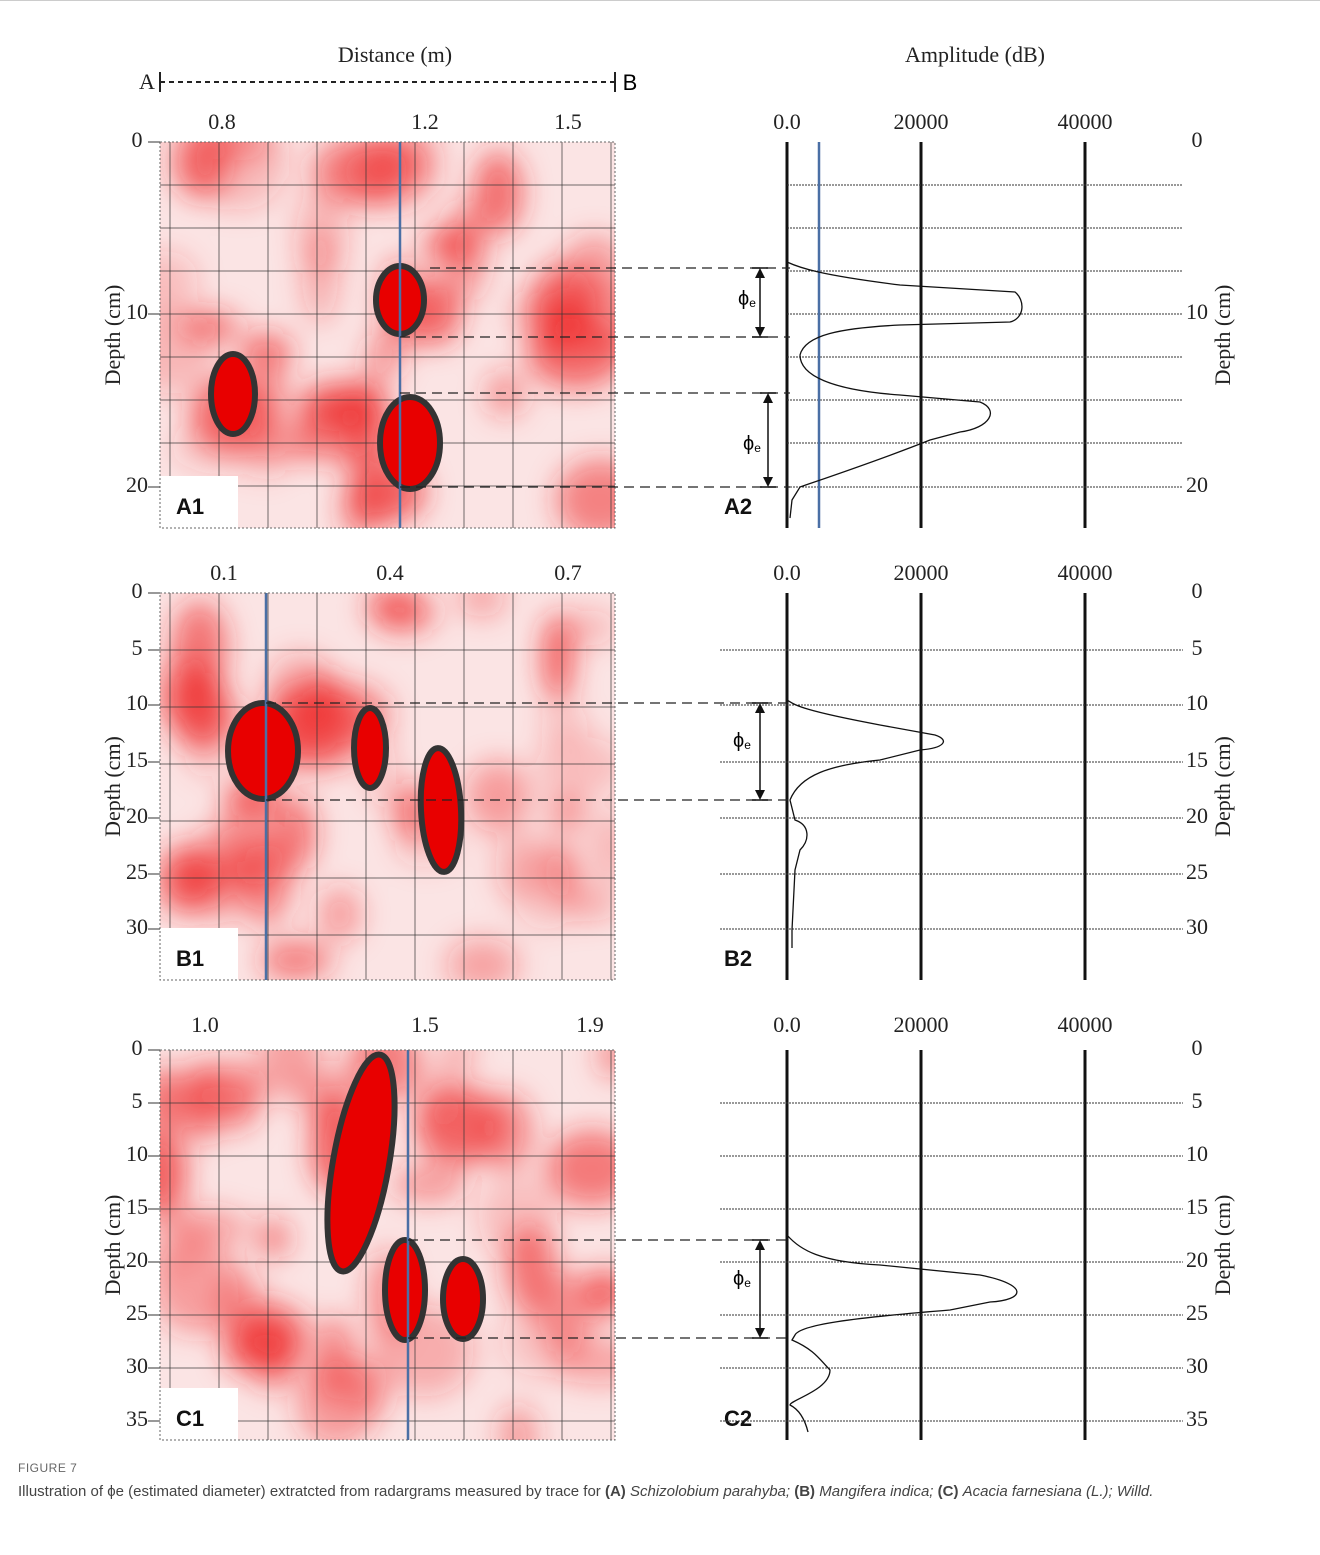 Image resolution: width=1320 pixels, height=1555 pixels. I want to click on panel-label: A2, so click(738, 506).